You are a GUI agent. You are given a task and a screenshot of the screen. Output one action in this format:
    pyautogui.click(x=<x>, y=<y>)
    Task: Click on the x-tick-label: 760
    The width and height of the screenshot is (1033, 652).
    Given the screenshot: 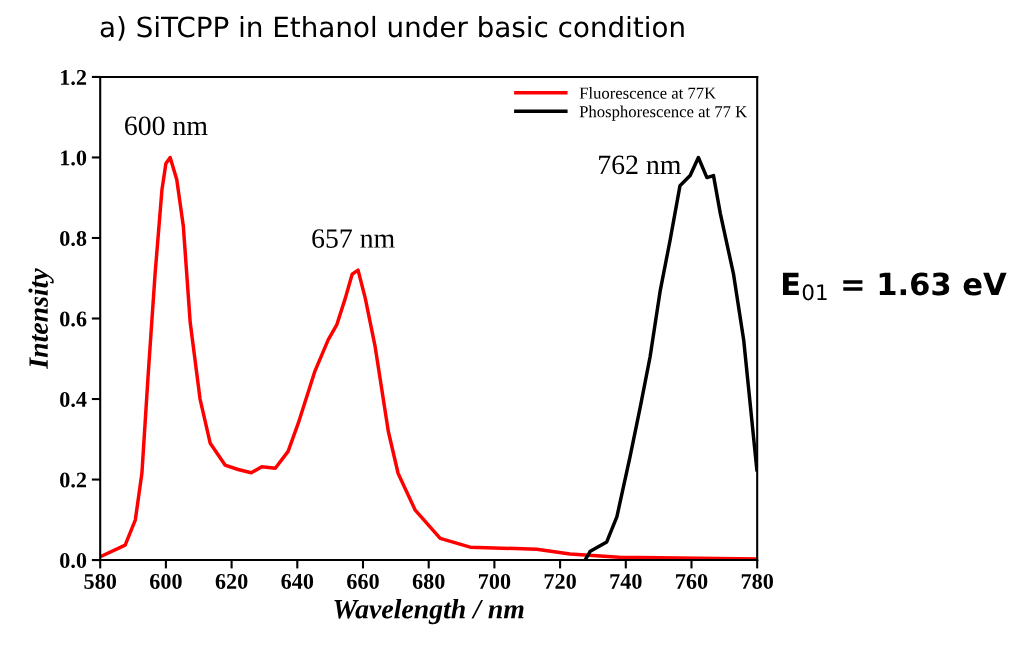 What is the action you would take?
    pyautogui.click(x=692, y=581)
    